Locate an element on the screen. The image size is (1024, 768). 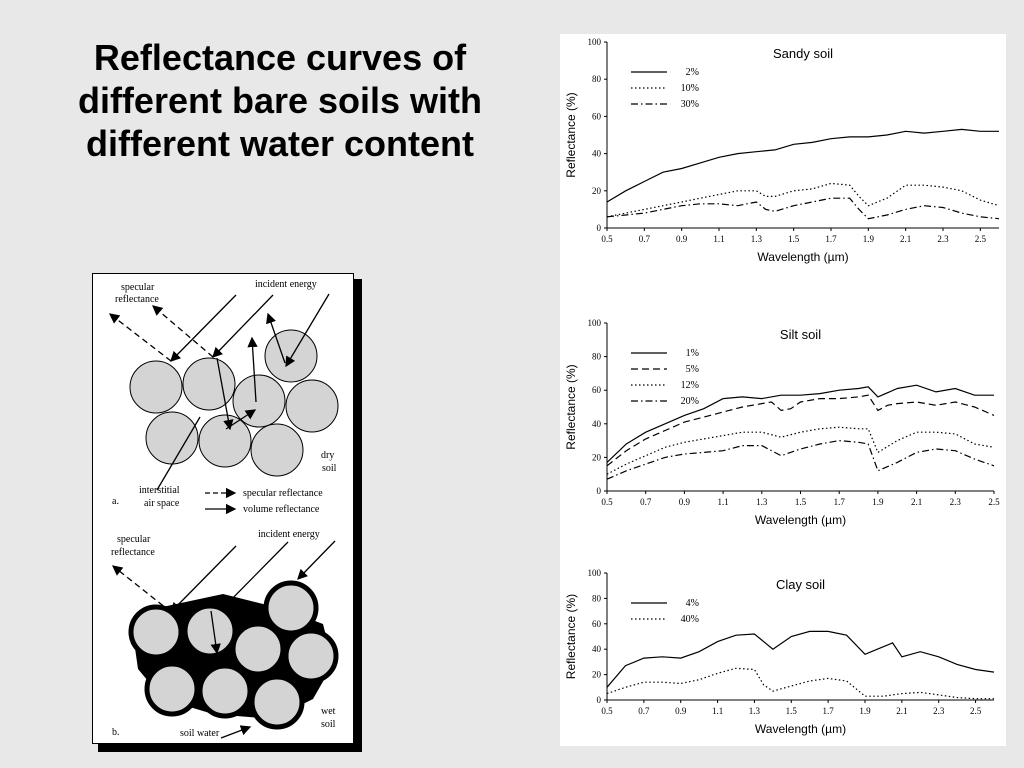
panel-a-label: a. is located at coordinates (115, 501).